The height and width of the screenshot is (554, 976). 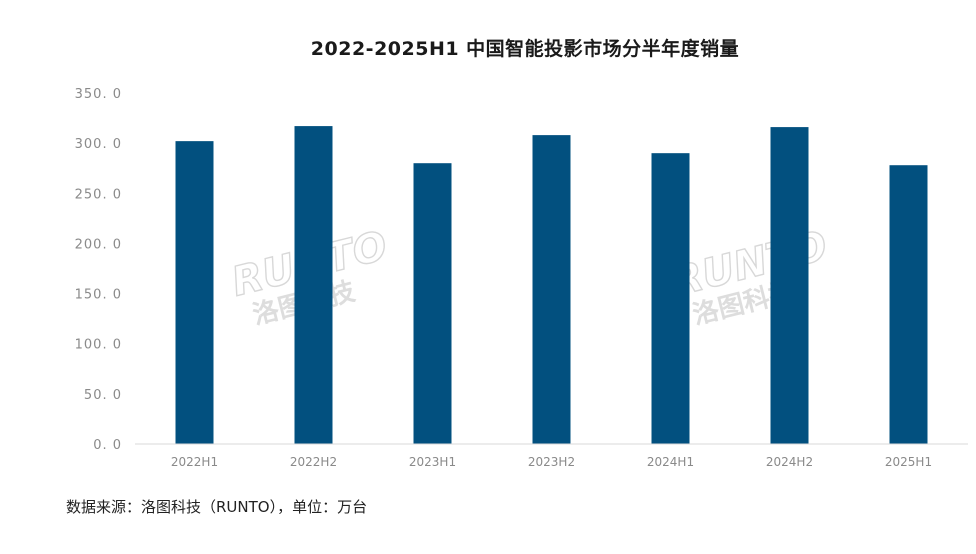 I want to click on bar-2022H1, so click(x=194, y=292).